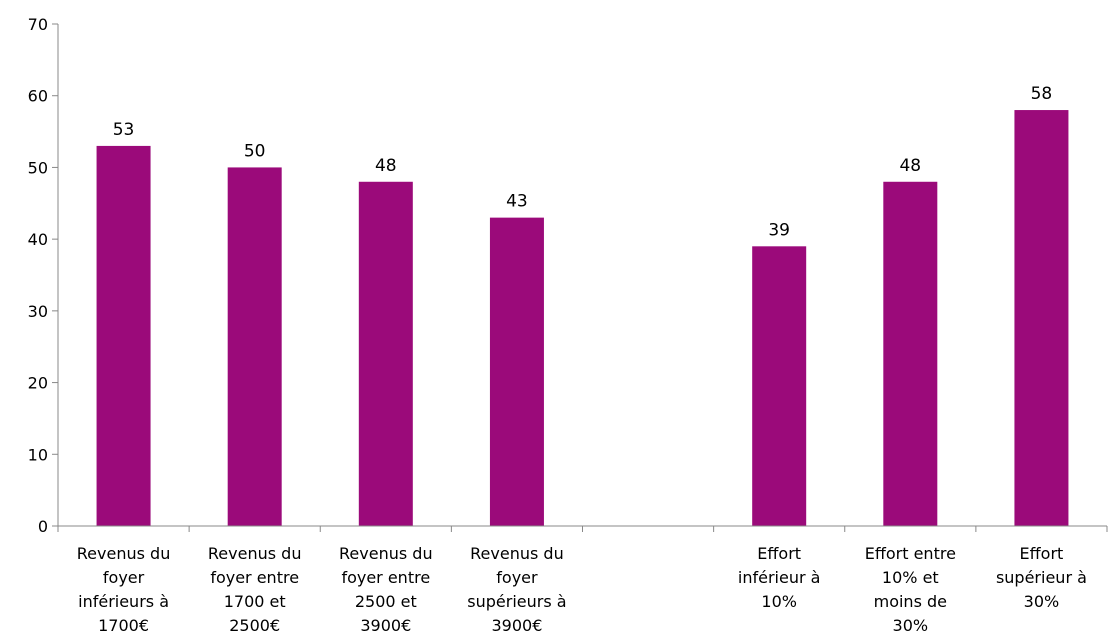 The image size is (1112, 636). Describe the element at coordinates (38, 454) in the screenshot. I see `y-tick-label: 10` at that location.